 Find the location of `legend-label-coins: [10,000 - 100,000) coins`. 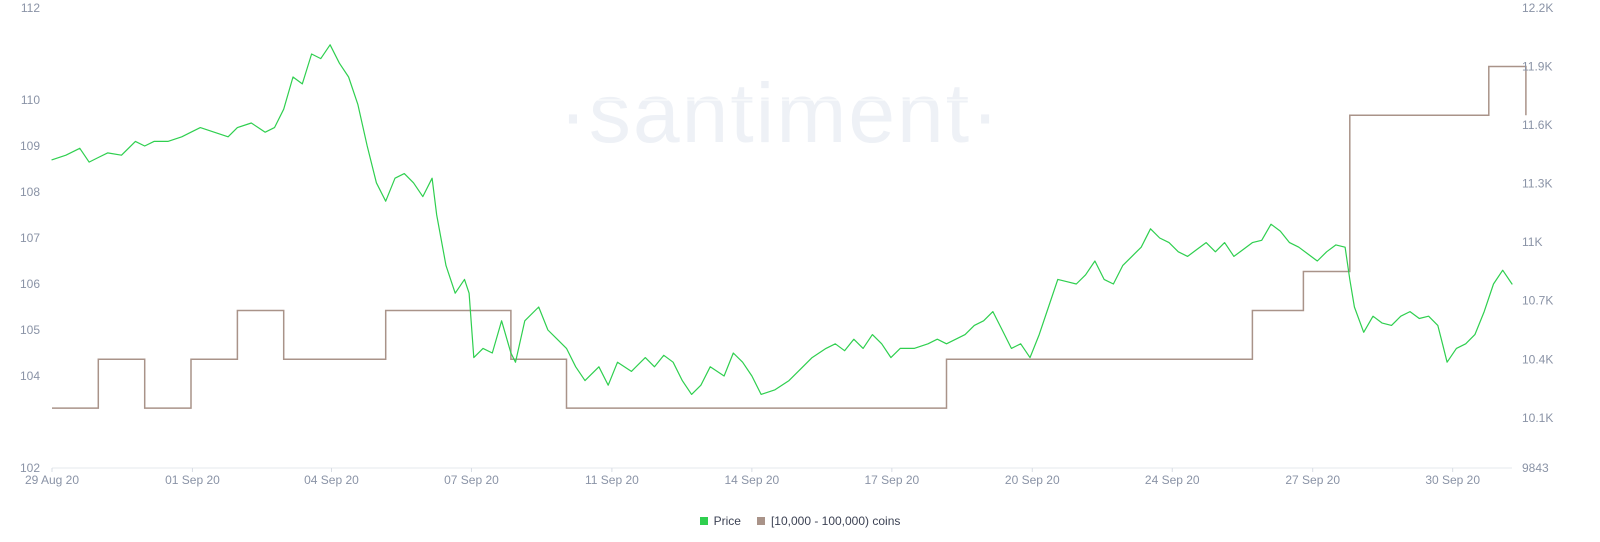

legend-label-coins: [10,000 - 100,000) coins is located at coordinates (835, 521).